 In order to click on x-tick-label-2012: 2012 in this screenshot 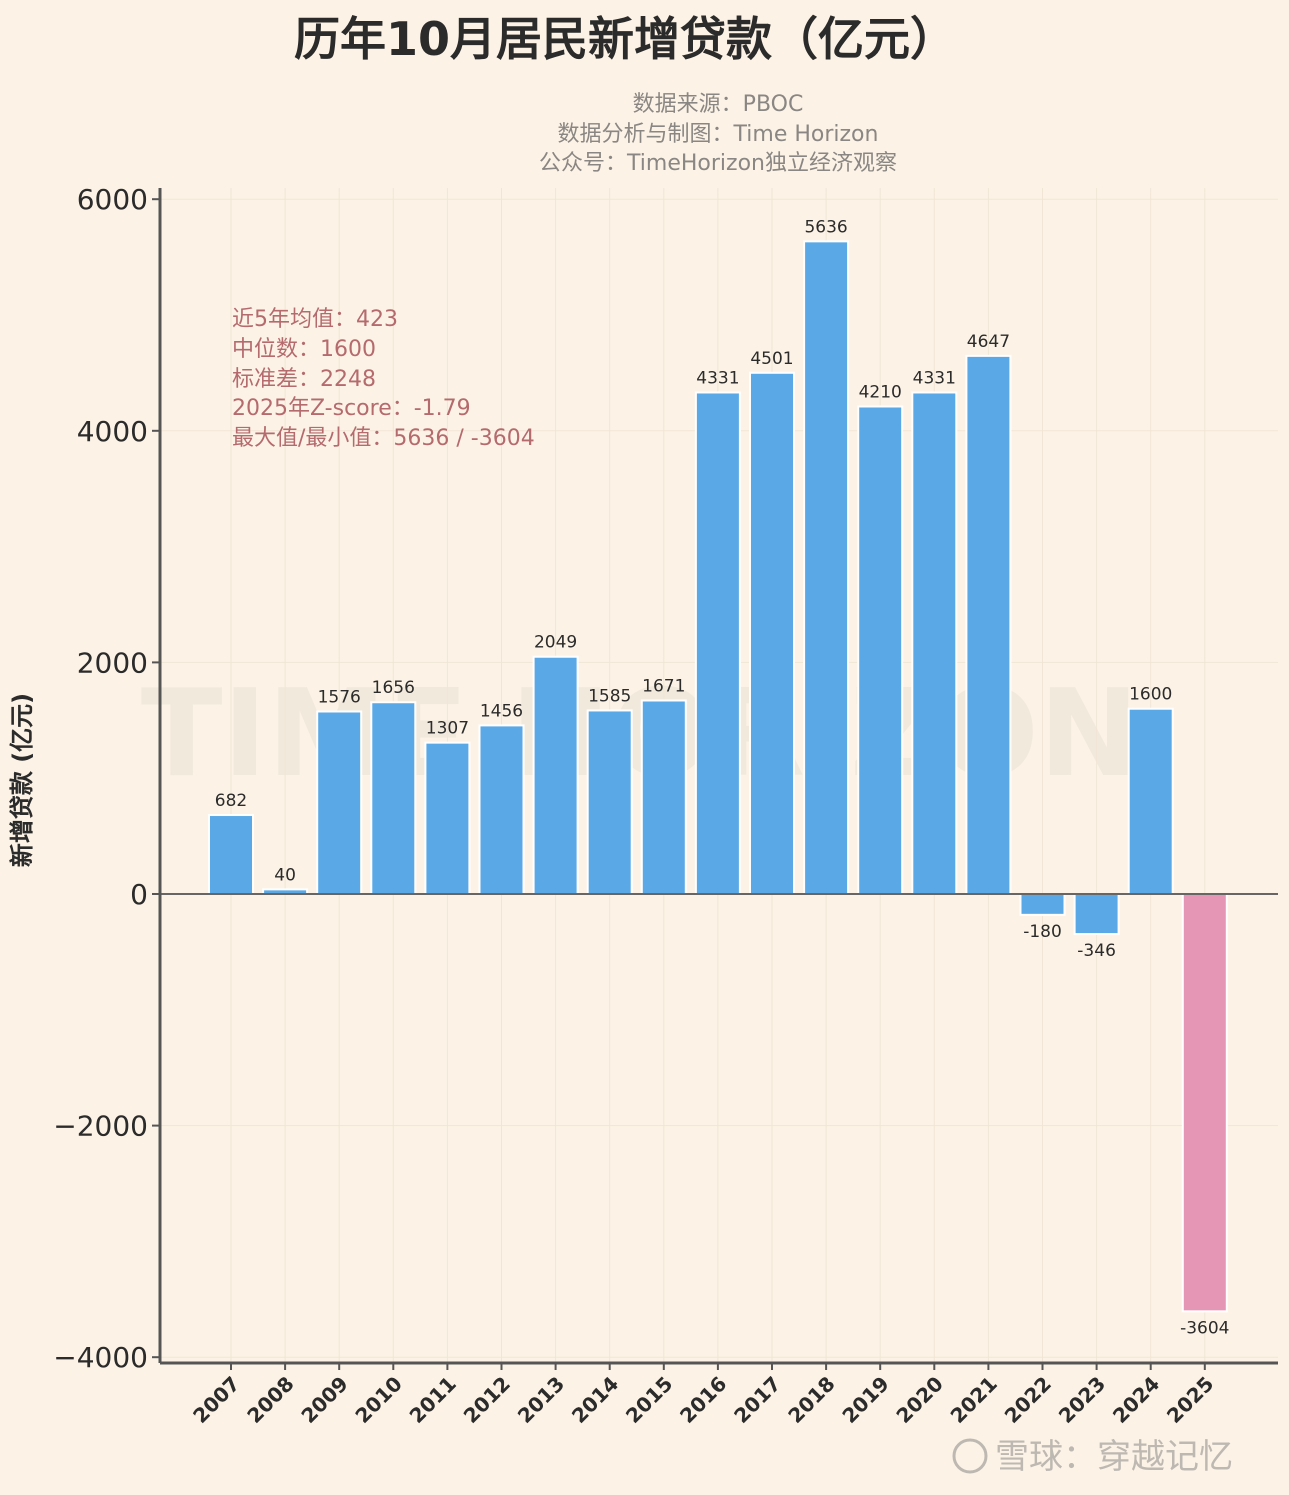, I will do `click(487, 1400)`.